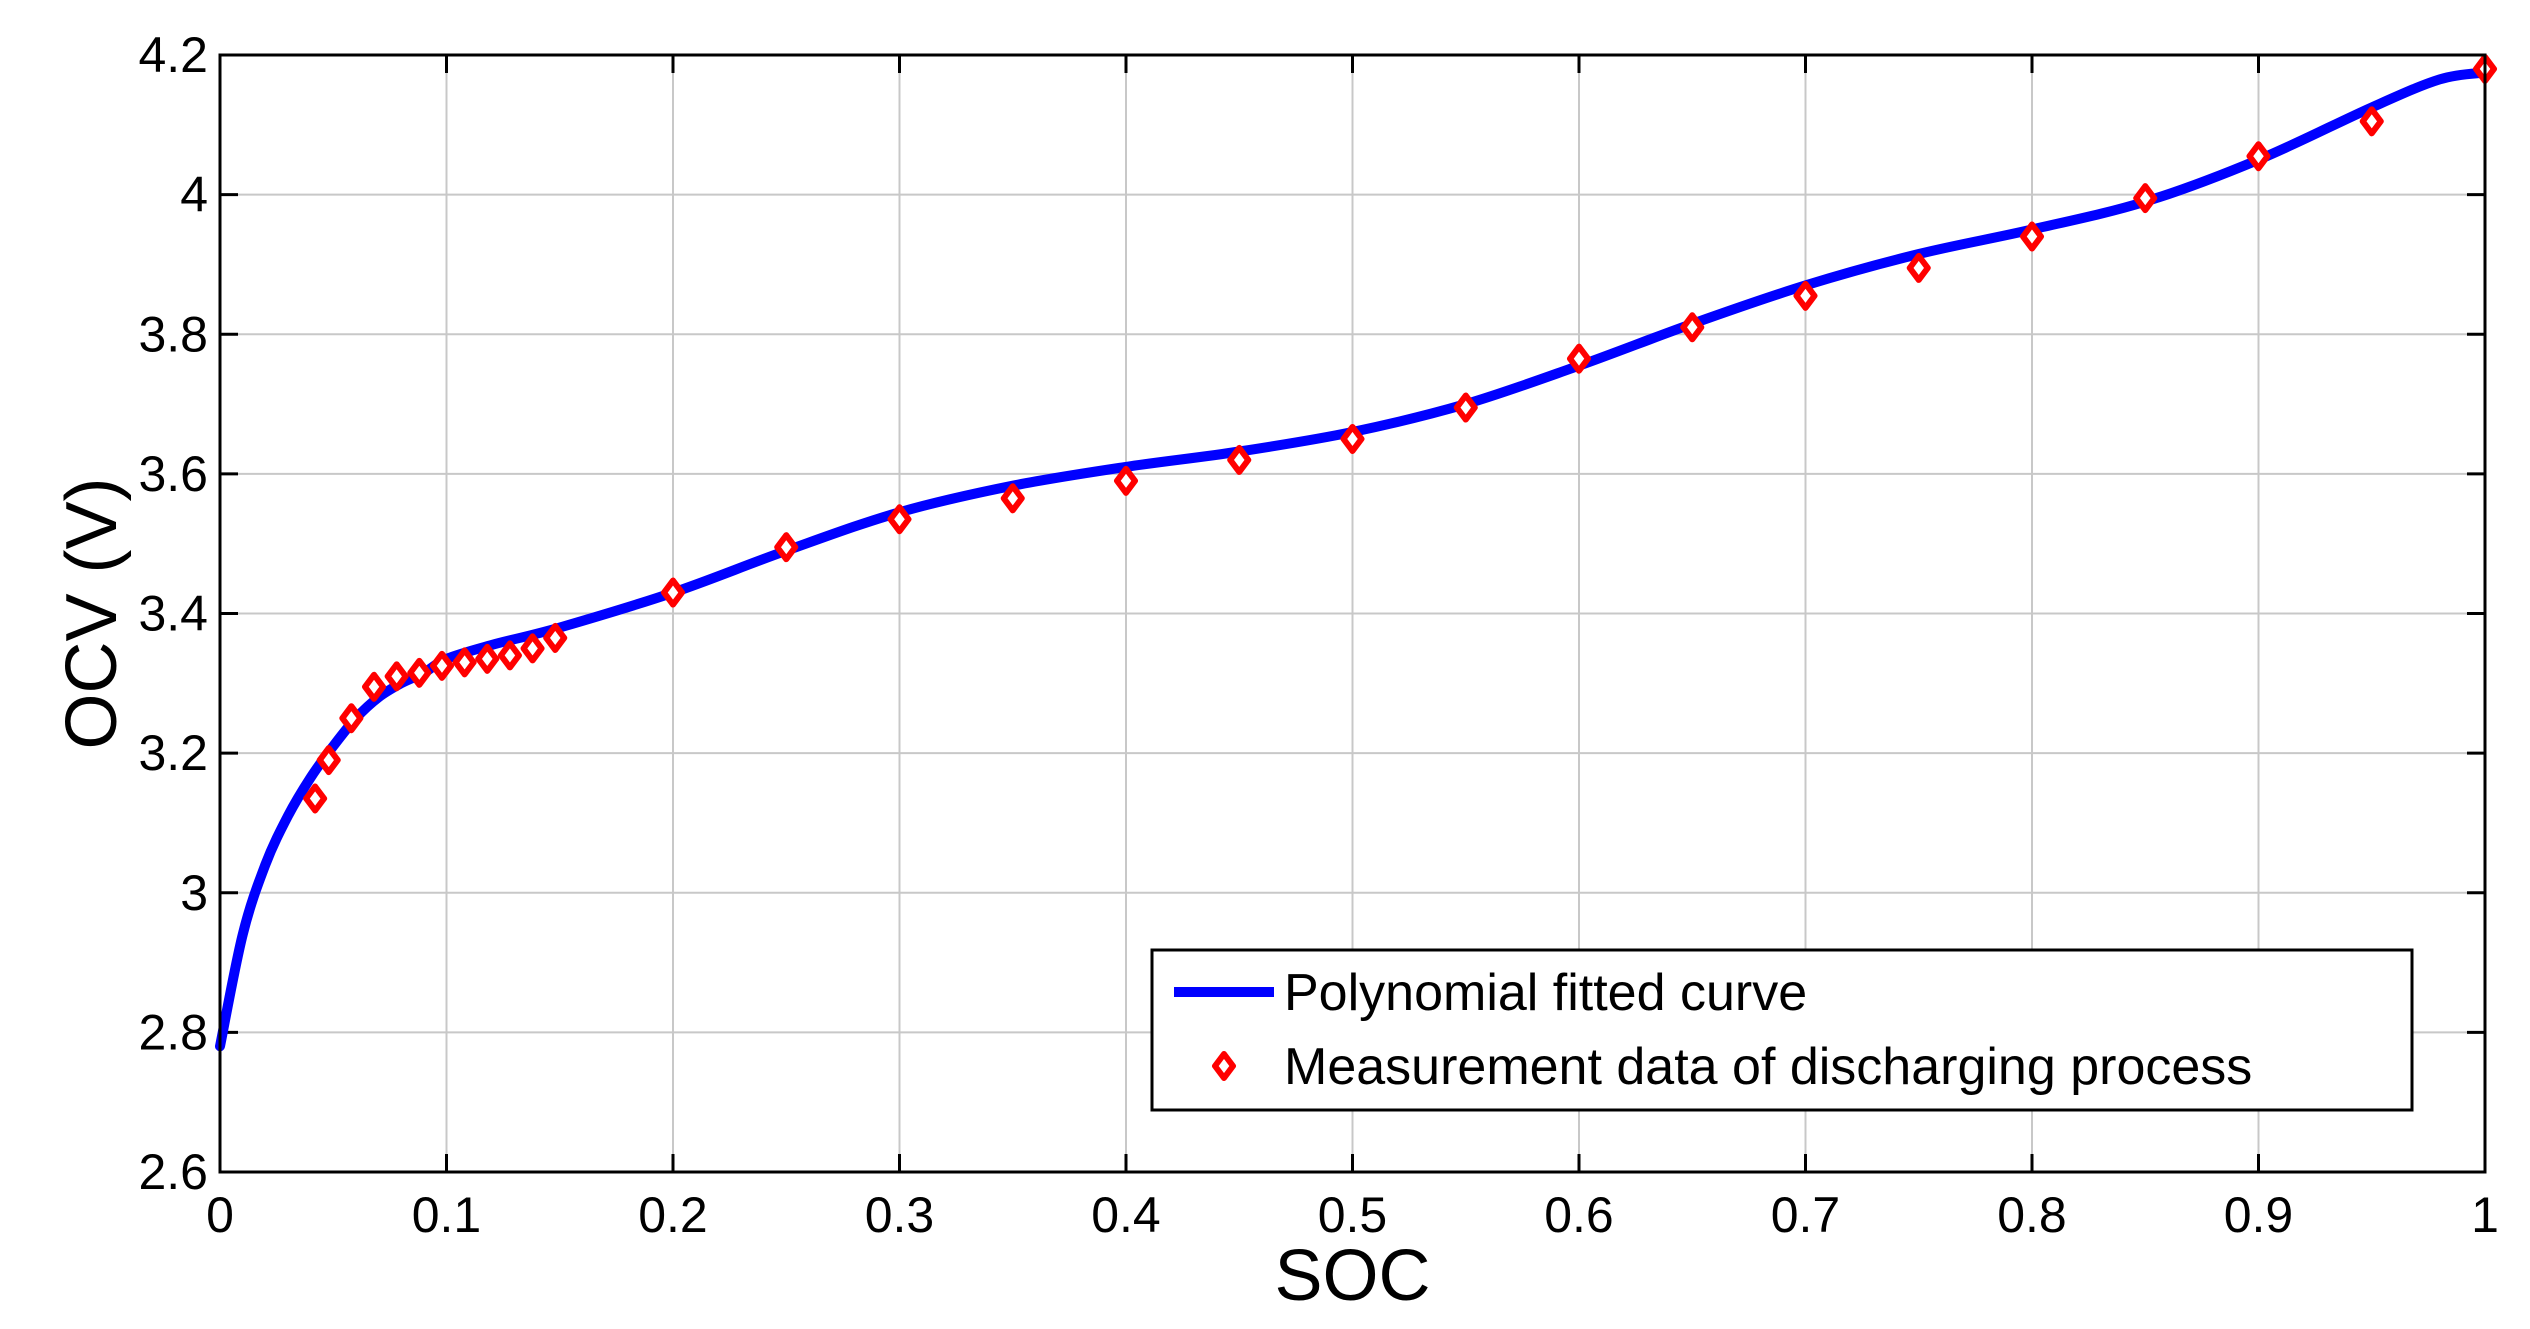  Describe the element at coordinates (173, 1032) in the screenshot. I see `y-tick-label: 2.8` at that location.